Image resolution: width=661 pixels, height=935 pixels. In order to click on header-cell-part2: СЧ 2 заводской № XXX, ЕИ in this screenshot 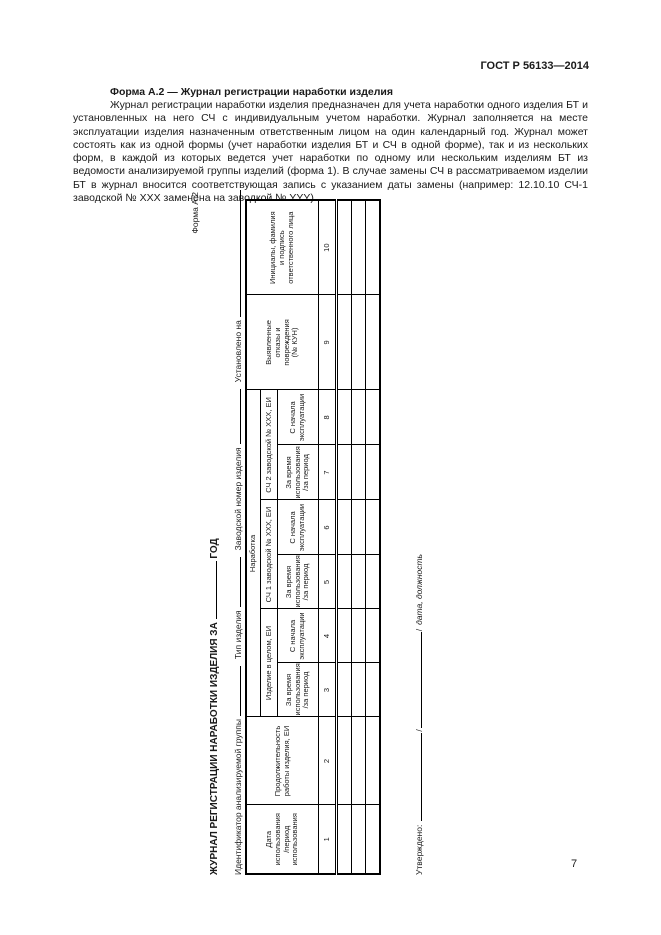, I will do `click(269, 444)`.